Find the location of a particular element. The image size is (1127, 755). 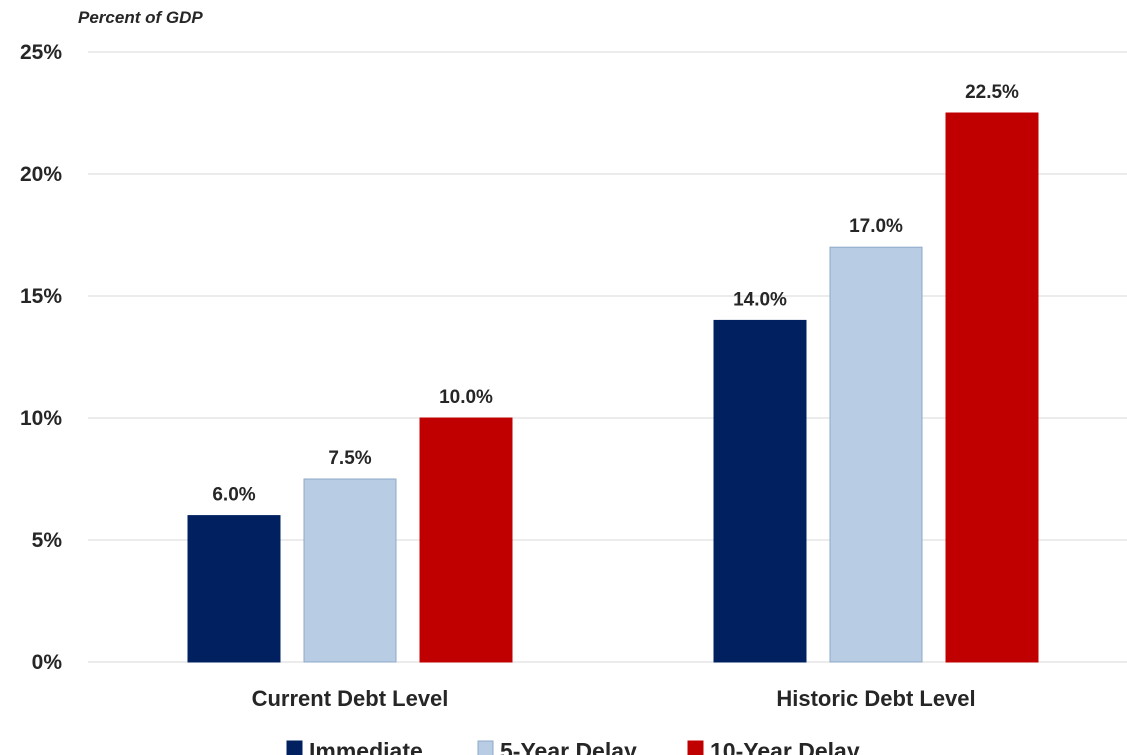

y-tick-label: 10% is located at coordinates (41, 418).